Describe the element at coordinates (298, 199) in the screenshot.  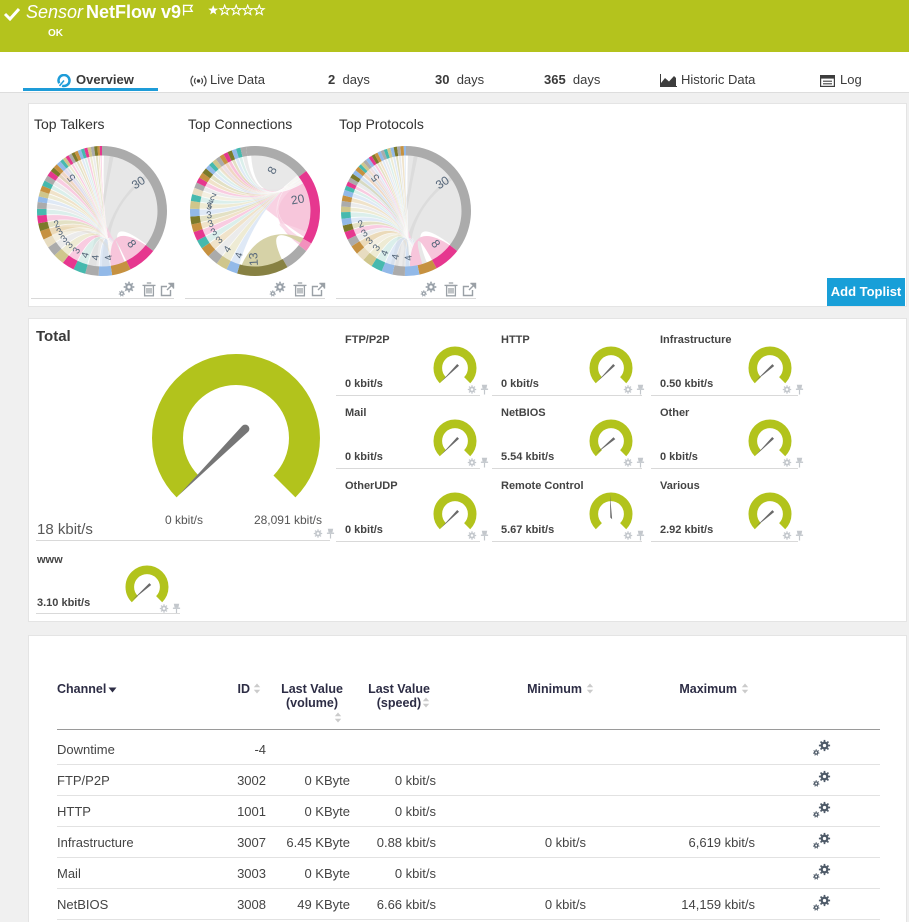
I see `svg-text: 20` at that location.